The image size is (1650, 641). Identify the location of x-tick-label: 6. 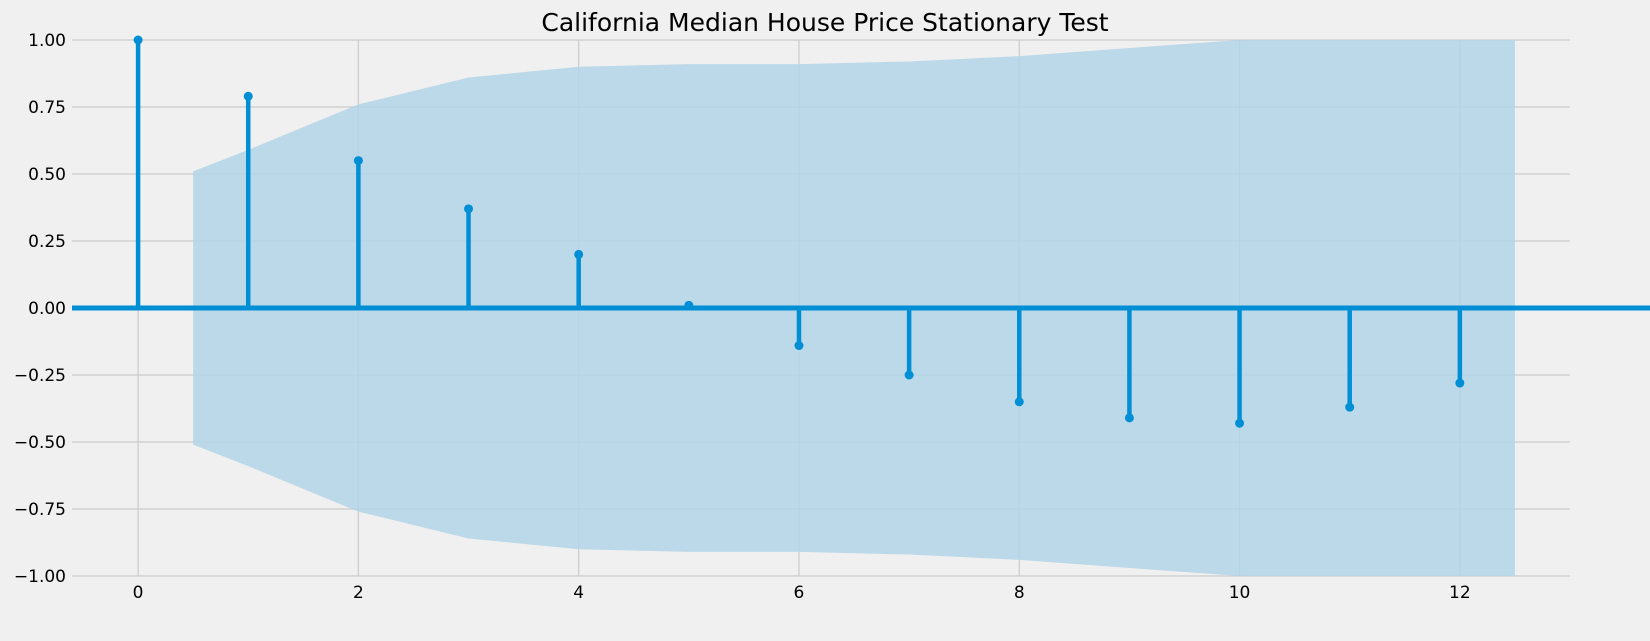
(799, 593).